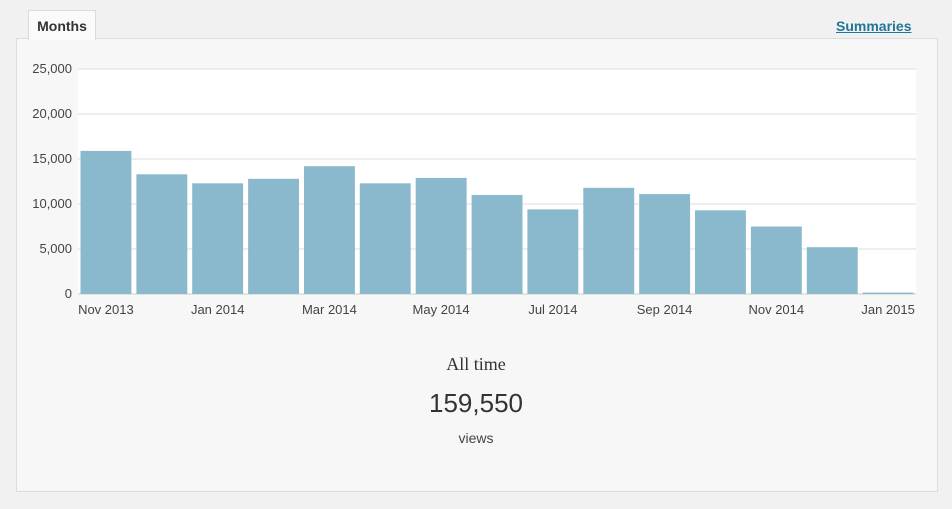 Image resolution: width=952 pixels, height=509 pixels. What do you see at coordinates (776, 260) in the screenshot?
I see `bar-nov-2014` at bounding box center [776, 260].